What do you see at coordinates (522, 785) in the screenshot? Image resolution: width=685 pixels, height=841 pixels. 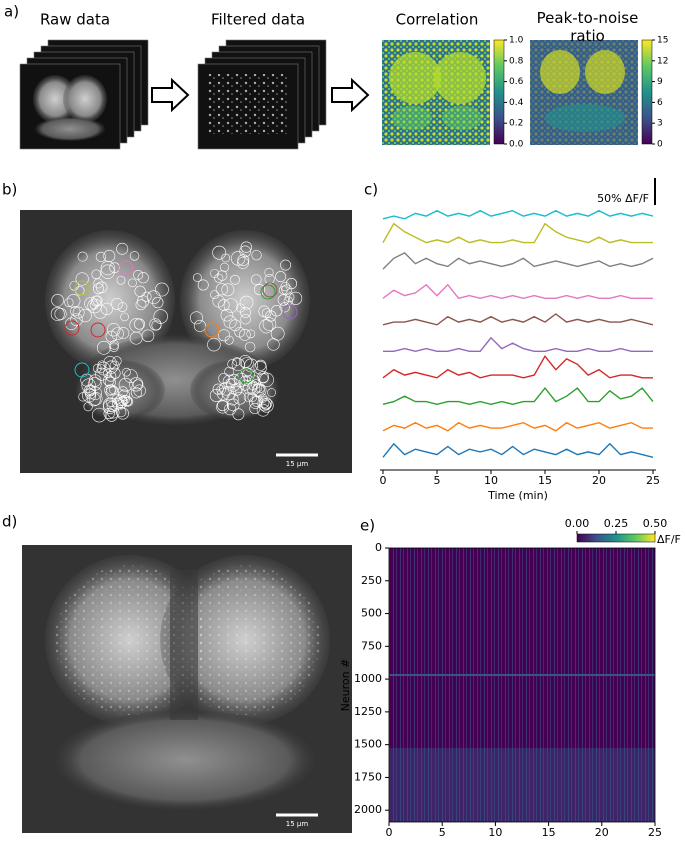 I see `heatmap-texture` at bounding box center [522, 785].